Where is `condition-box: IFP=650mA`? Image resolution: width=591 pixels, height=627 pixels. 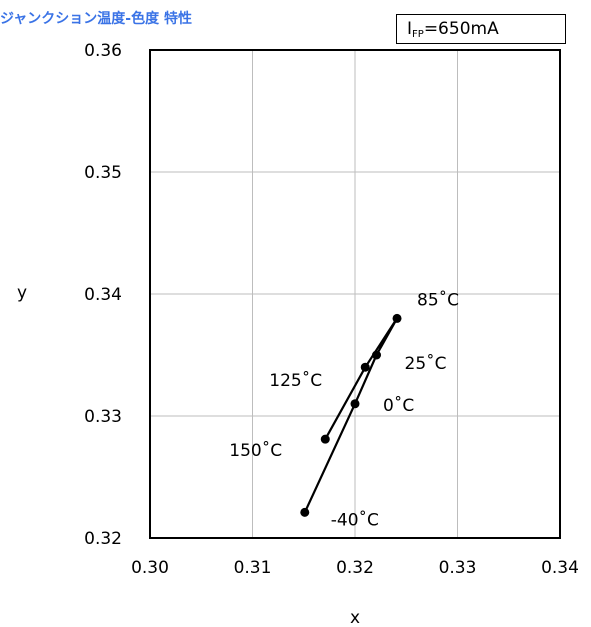 condition-box: IFP=650mA is located at coordinates (481, 29).